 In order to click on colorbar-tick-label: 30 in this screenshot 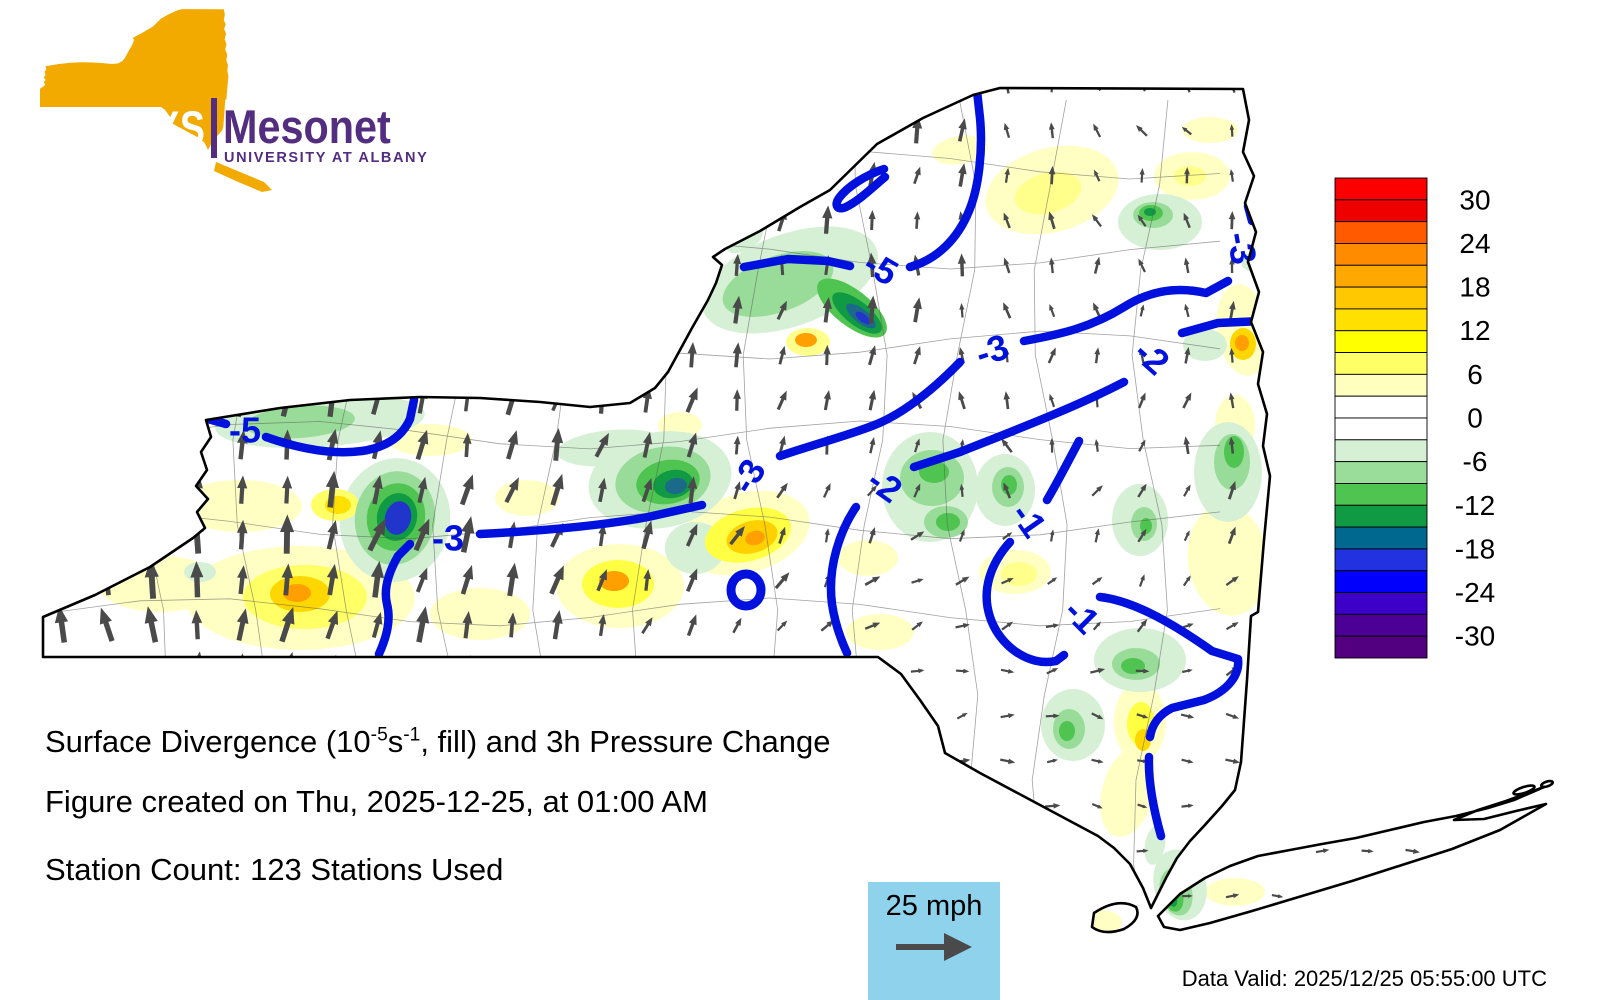, I will do `click(1474, 199)`.